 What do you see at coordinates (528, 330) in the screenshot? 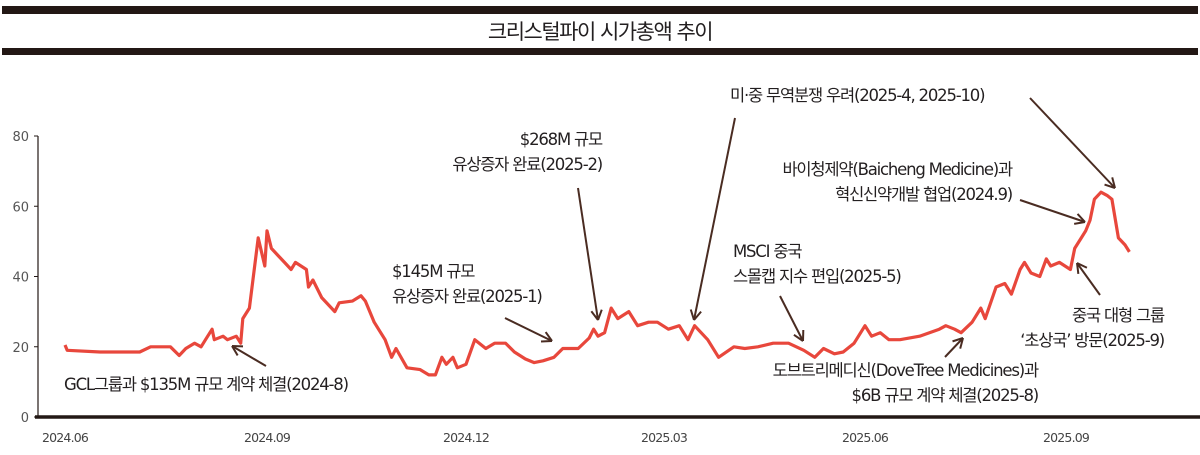
I see `arrow-145m` at bounding box center [528, 330].